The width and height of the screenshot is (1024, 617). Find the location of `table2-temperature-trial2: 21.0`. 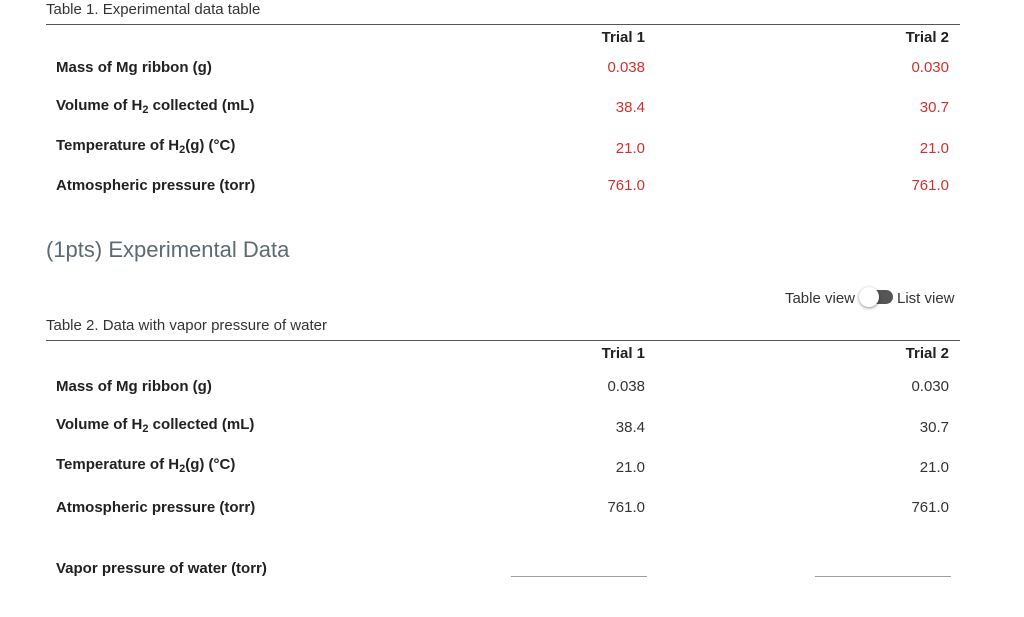

table2-temperature-trial2: 21.0 is located at coordinates (934, 467).